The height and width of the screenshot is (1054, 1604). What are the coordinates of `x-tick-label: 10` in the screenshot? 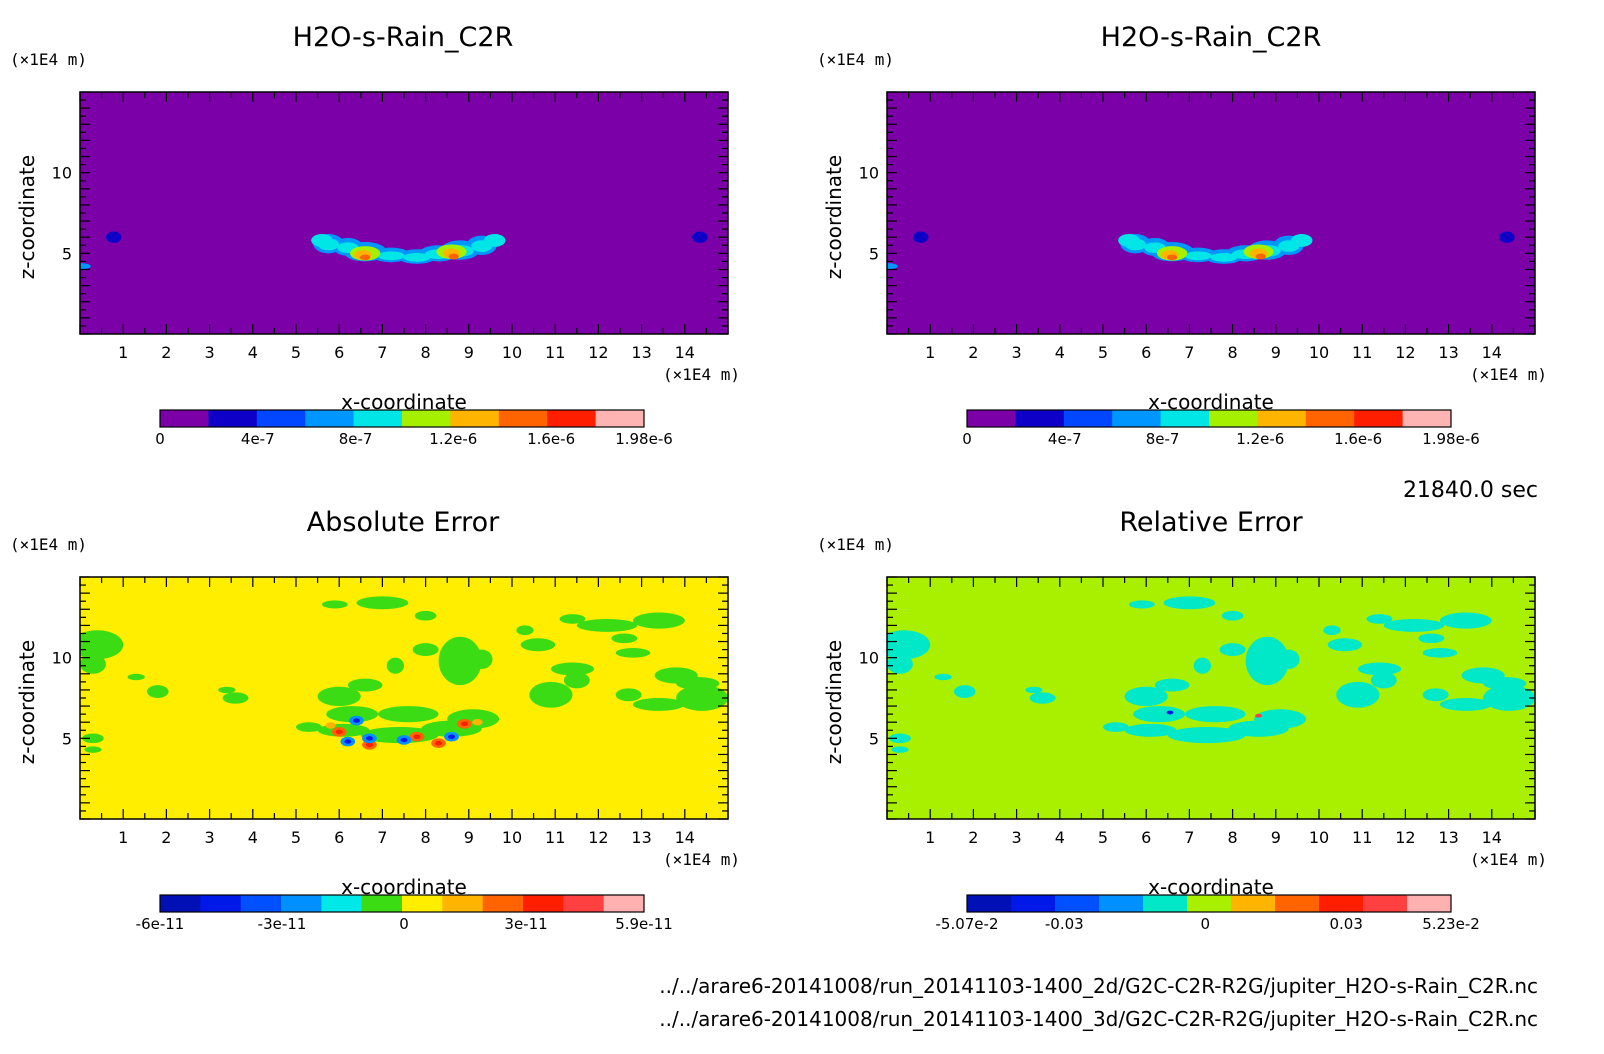 It's located at (512, 352).